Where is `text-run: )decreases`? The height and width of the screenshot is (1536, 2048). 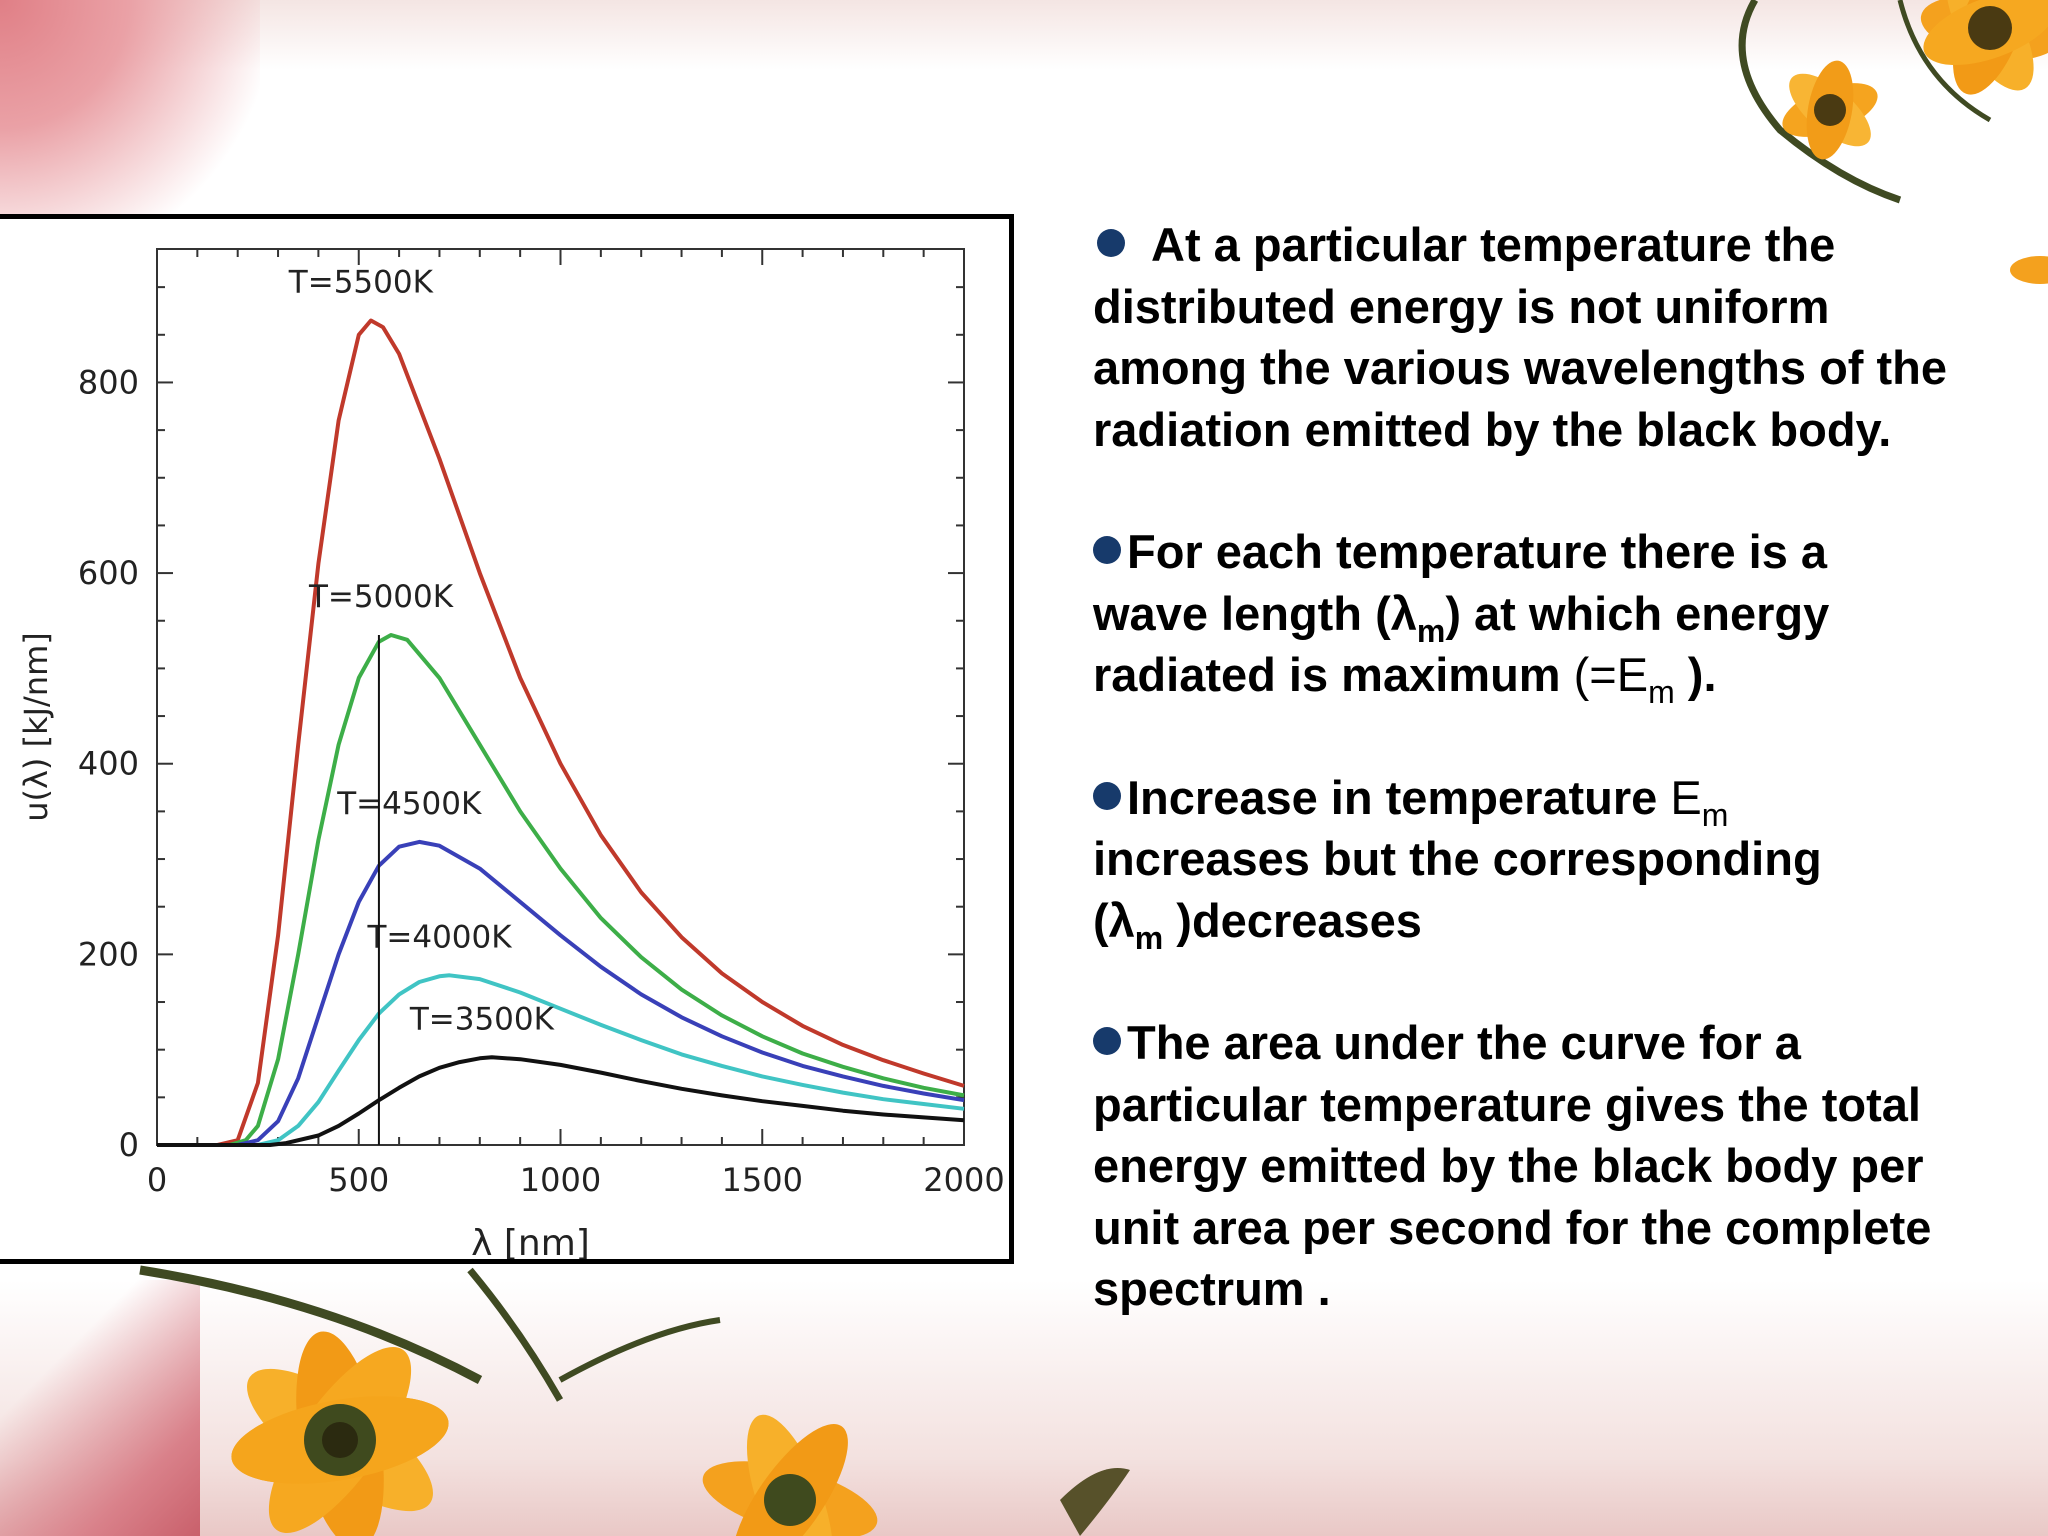
text-run: )decreases is located at coordinates (1292, 920).